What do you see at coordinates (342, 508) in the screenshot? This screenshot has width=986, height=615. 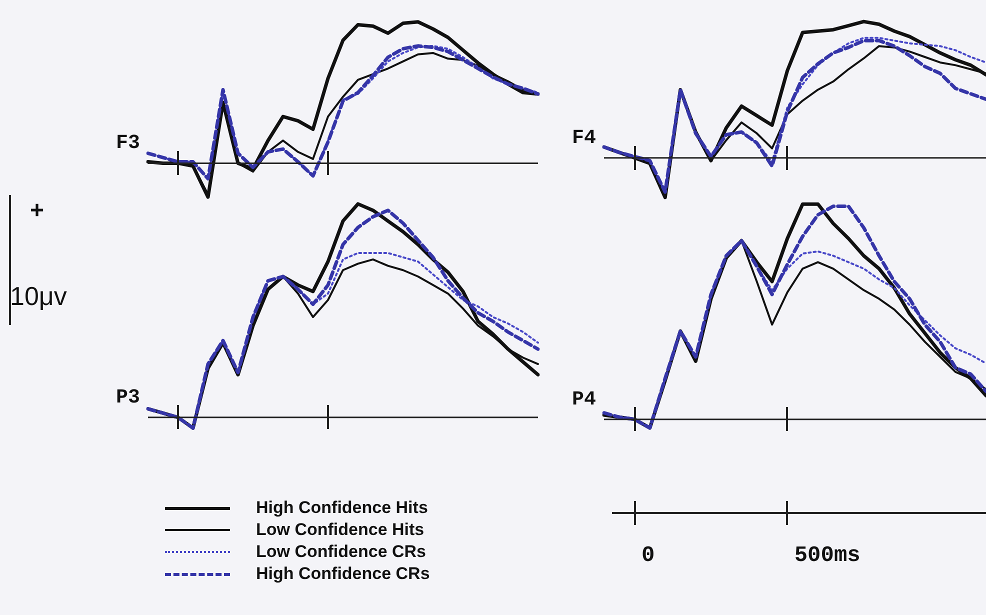 I see `legend-label: High Confidence Hits` at bounding box center [342, 508].